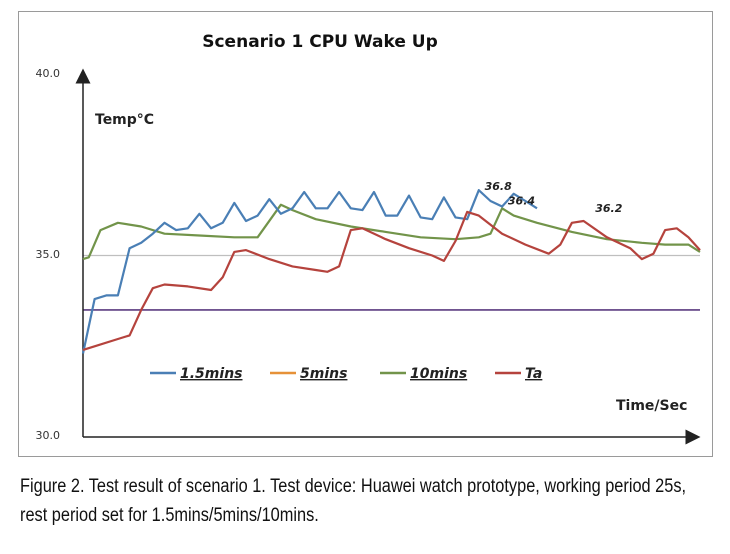 The image size is (730, 554). Describe the element at coordinates (211, 374) in the screenshot. I see `legend-label: 1.5mins` at that location.